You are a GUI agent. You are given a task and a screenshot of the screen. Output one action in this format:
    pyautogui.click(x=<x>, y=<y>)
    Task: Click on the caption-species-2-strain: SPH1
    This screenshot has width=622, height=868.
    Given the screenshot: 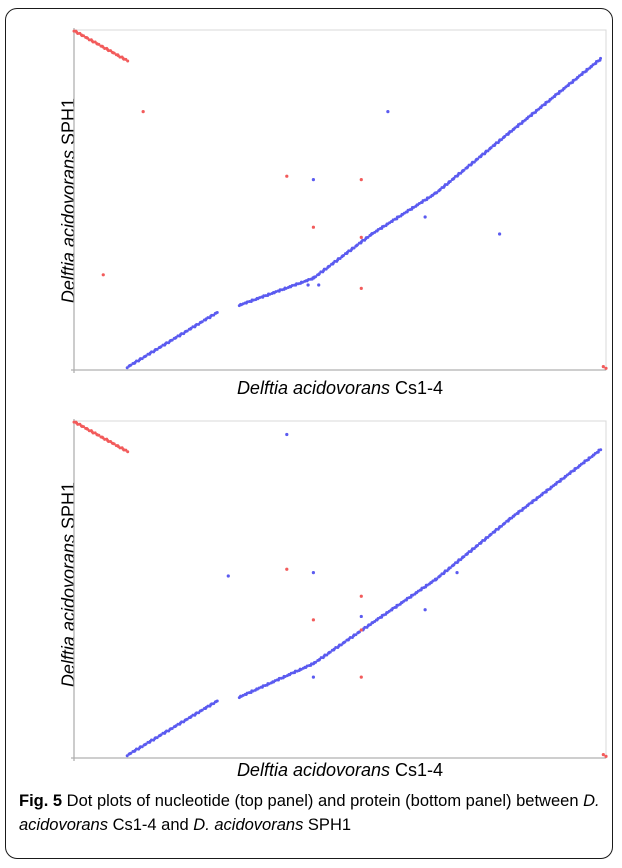 What is the action you would take?
    pyautogui.click(x=327, y=825)
    